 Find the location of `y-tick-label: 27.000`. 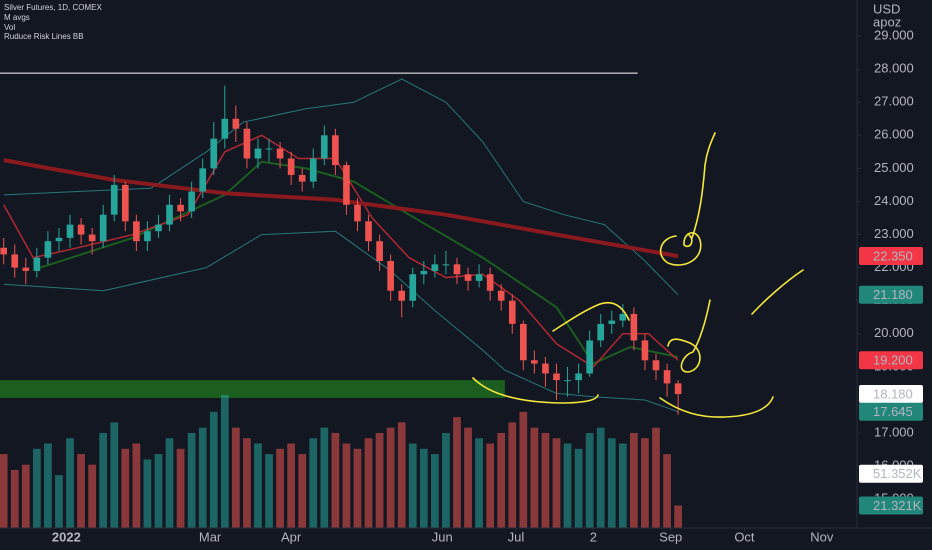

y-tick-label: 27.000 is located at coordinates (894, 101).